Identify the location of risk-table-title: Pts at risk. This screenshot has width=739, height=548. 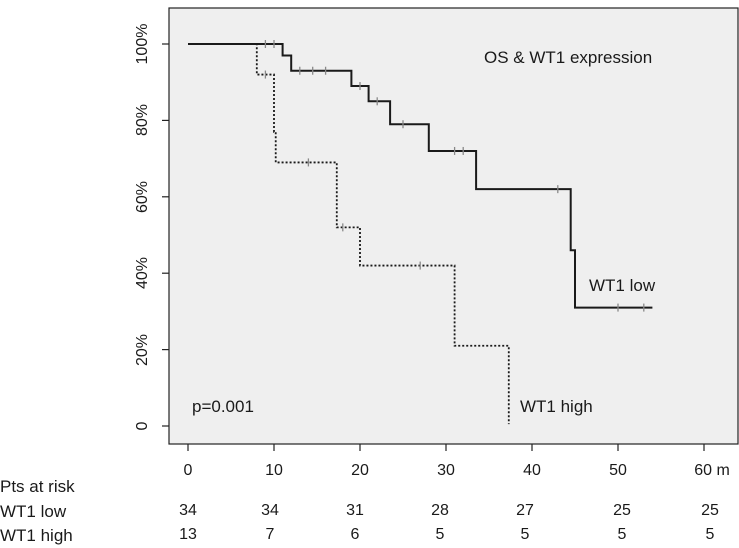
(37, 486).